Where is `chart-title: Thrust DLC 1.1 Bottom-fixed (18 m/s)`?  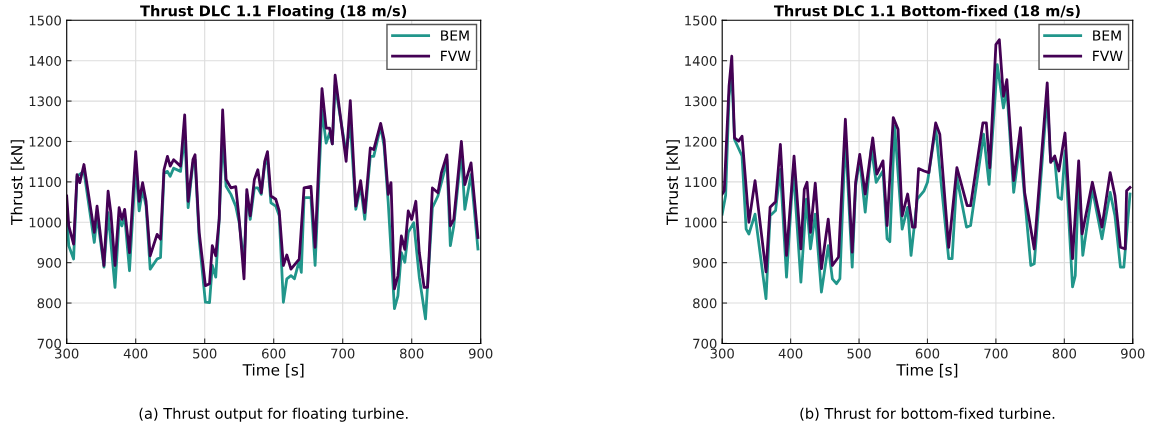
chart-title: Thrust DLC 1.1 Bottom-fixed (18 m/s) is located at coordinates (926, 12).